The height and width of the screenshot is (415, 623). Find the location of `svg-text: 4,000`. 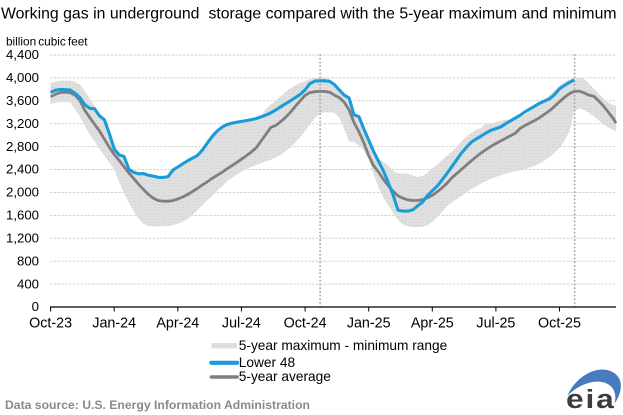

svg-text: 4,000 is located at coordinates (22, 77).